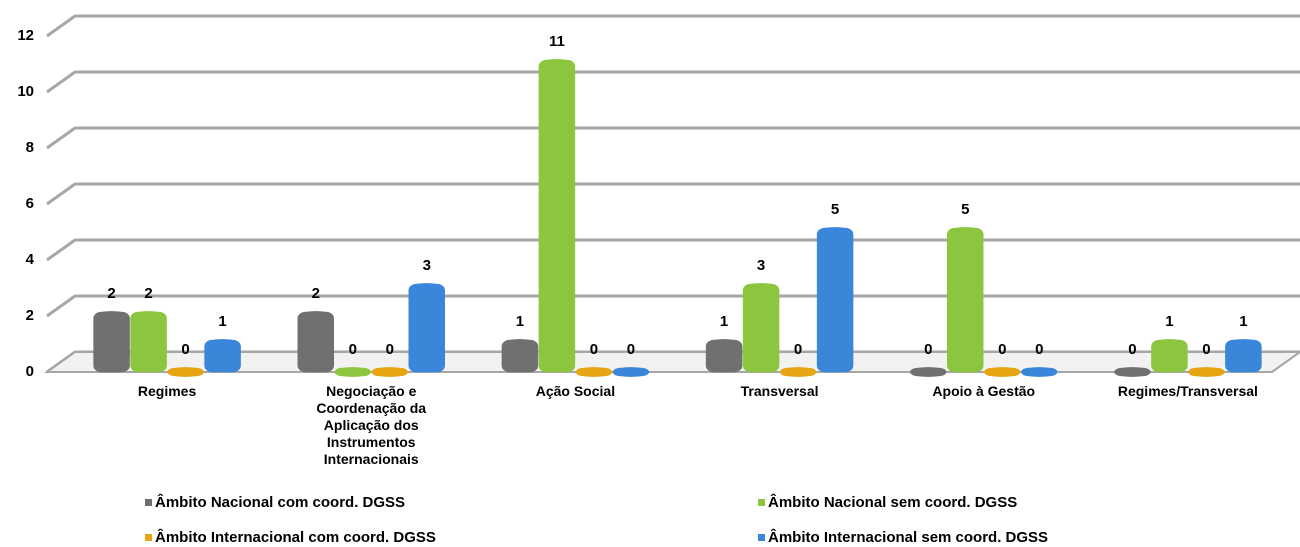 This screenshot has width=1300, height=547. What do you see at coordinates (557, 41) in the screenshot?
I see `data-label: 11` at bounding box center [557, 41].